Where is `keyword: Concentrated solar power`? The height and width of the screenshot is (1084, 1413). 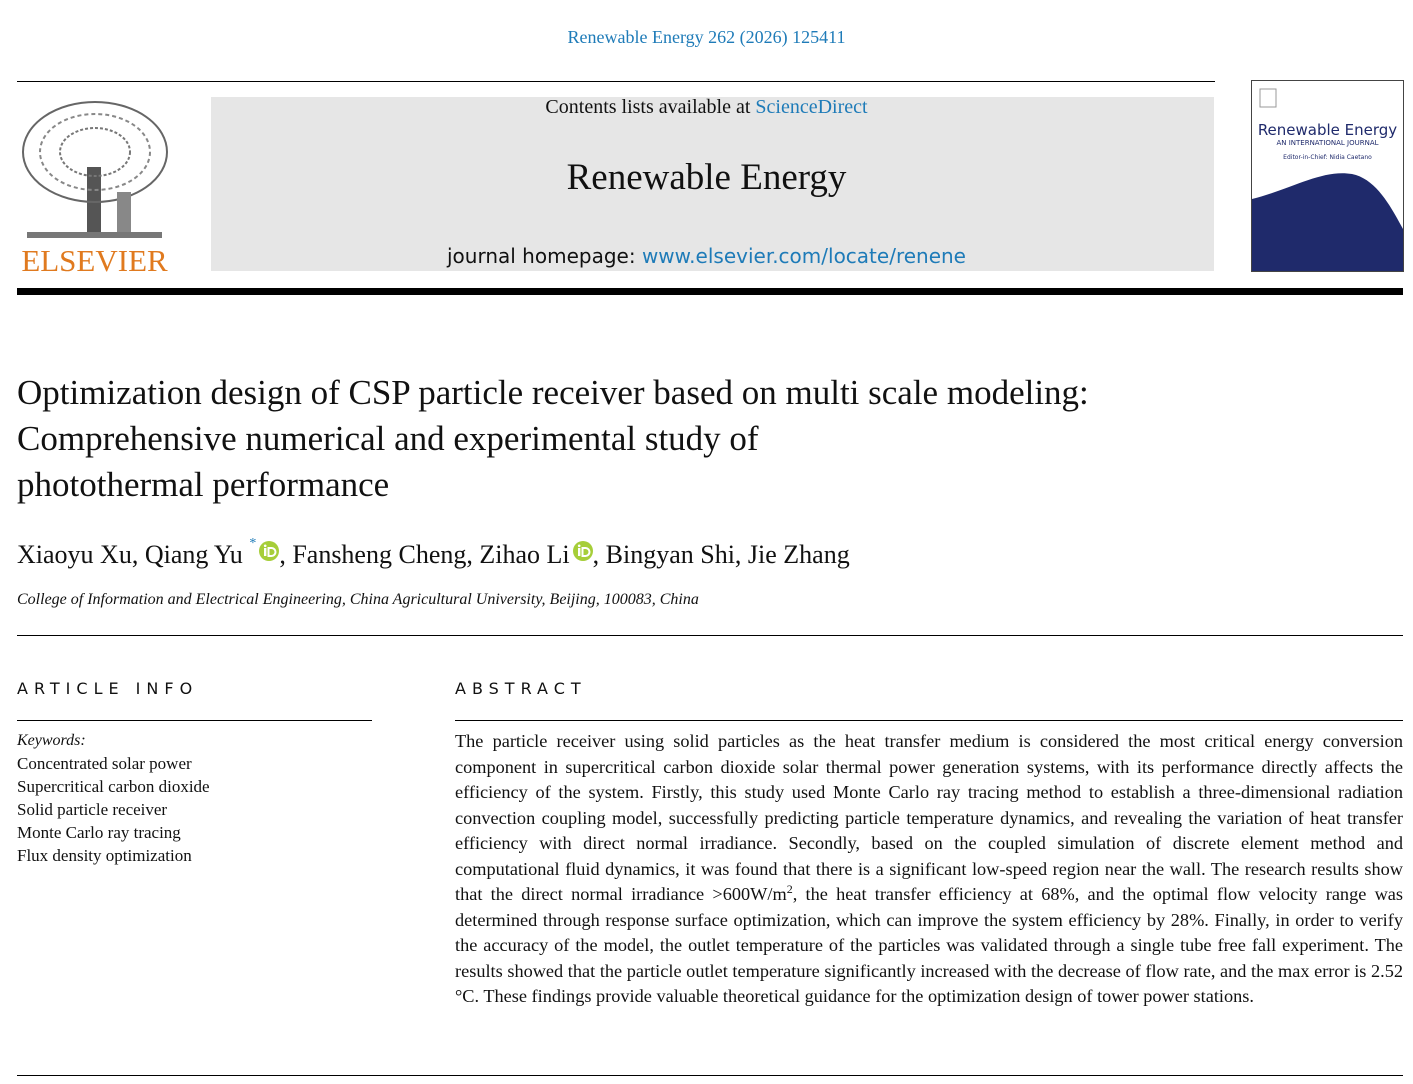
keyword: Concentrated solar power is located at coordinates (104, 763).